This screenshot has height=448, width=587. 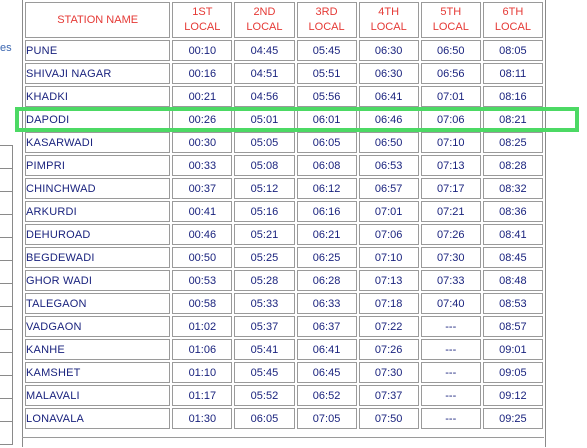 I want to click on time-cell: 05:45, so click(x=326, y=50).